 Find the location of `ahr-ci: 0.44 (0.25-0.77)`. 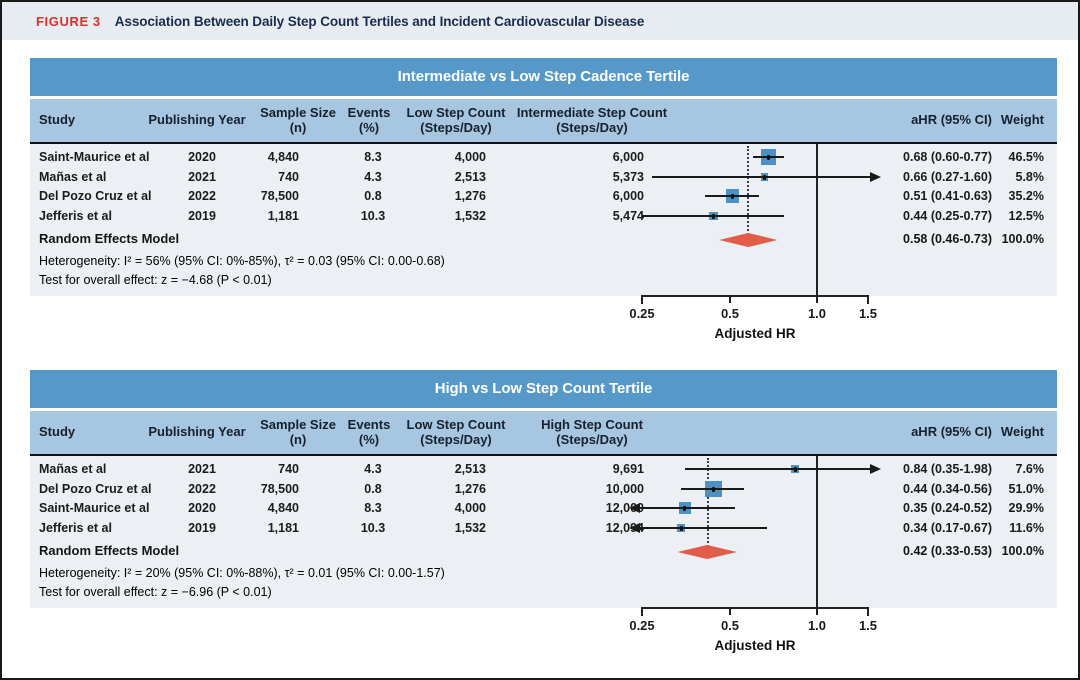

ahr-ci: 0.44 (0.25-0.77) is located at coordinates (947, 216).